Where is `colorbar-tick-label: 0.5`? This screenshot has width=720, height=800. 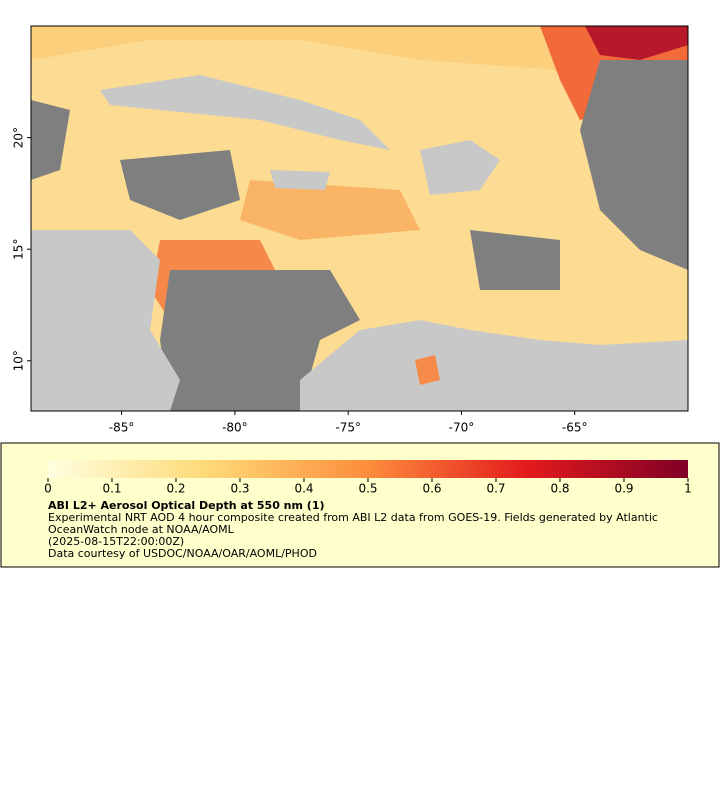
colorbar-tick-label: 0.5 is located at coordinates (367, 489).